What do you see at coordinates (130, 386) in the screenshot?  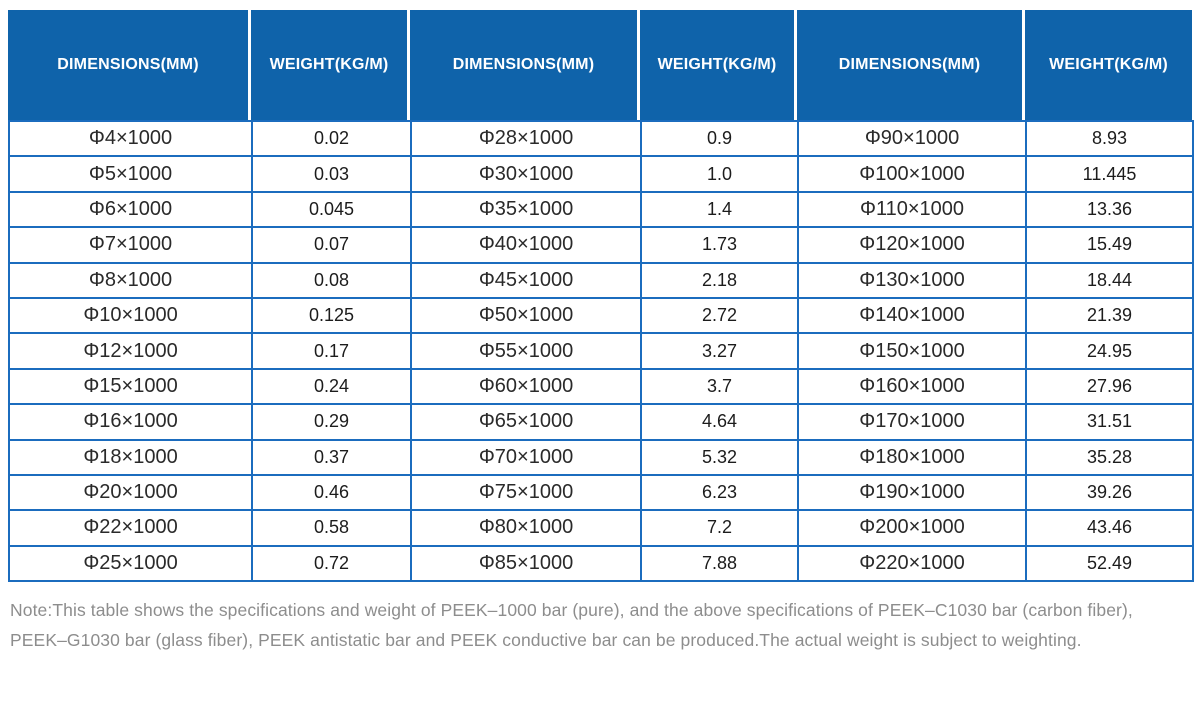 I see `dimension-cell: Φ15×1000` at bounding box center [130, 386].